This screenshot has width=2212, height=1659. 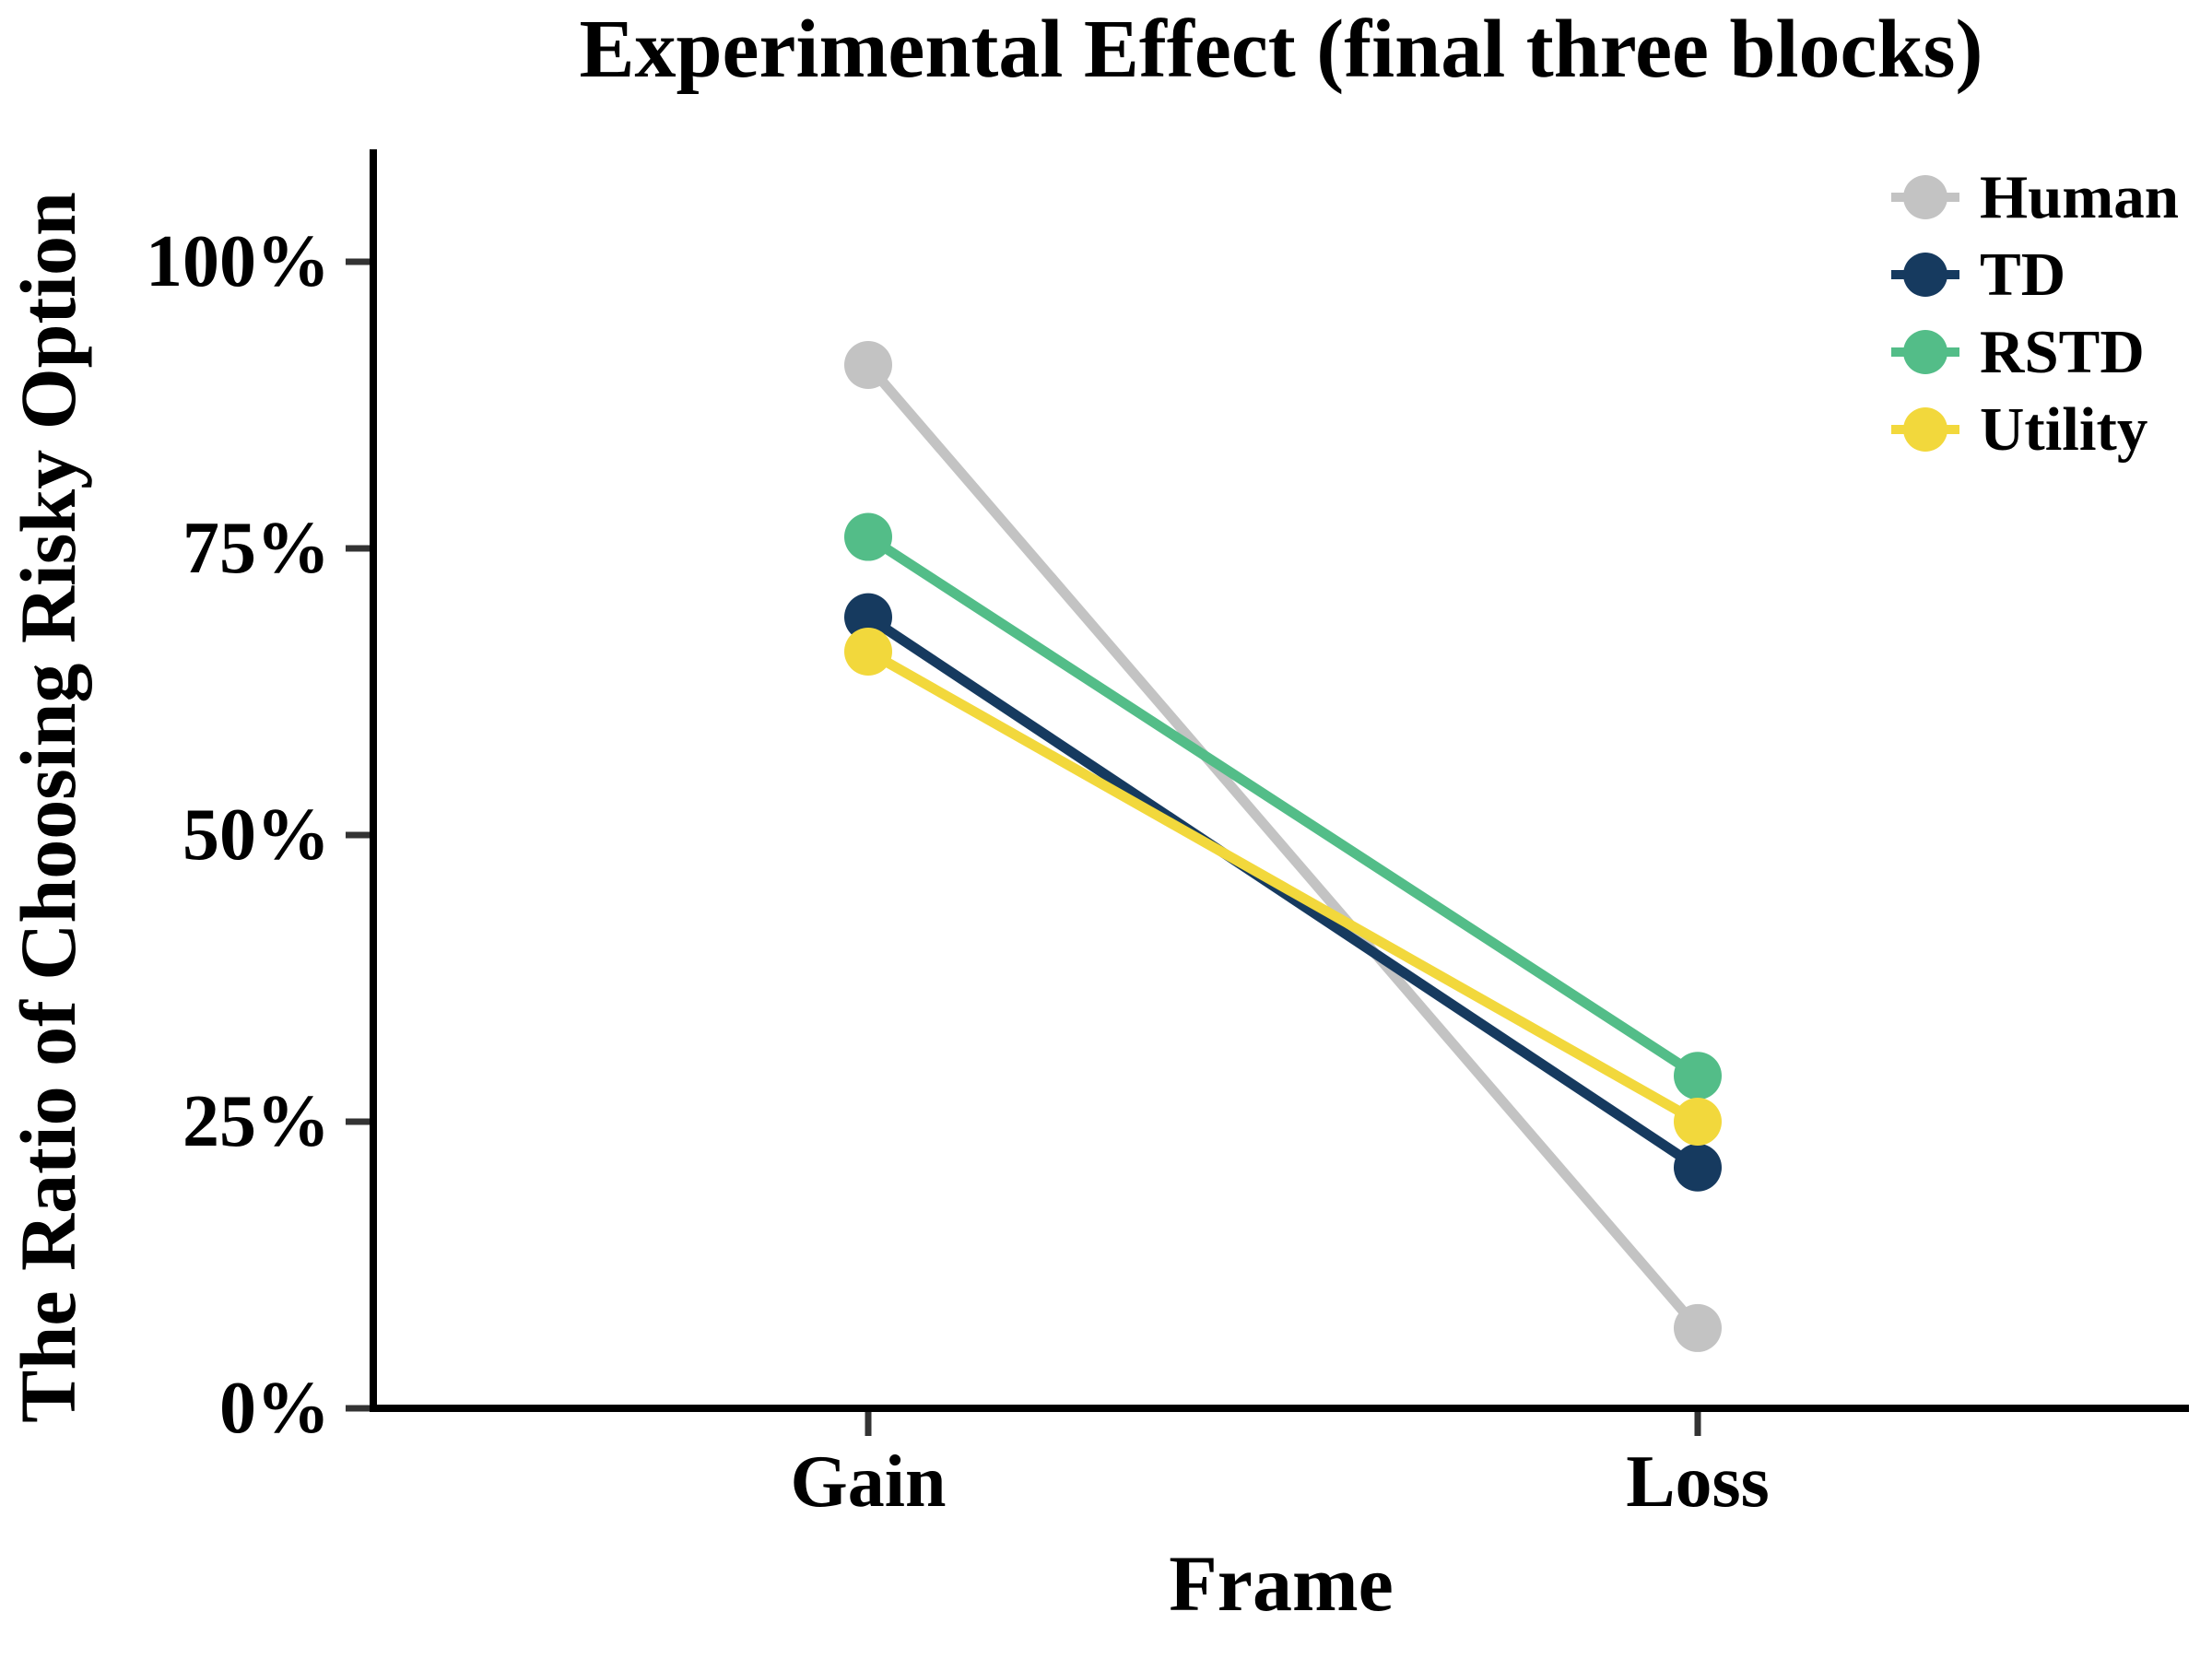 What do you see at coordinates (868, 1482) in the screenshot?
I see `x-tick-label-gain: Gain` at bounding box center [868, 1482].